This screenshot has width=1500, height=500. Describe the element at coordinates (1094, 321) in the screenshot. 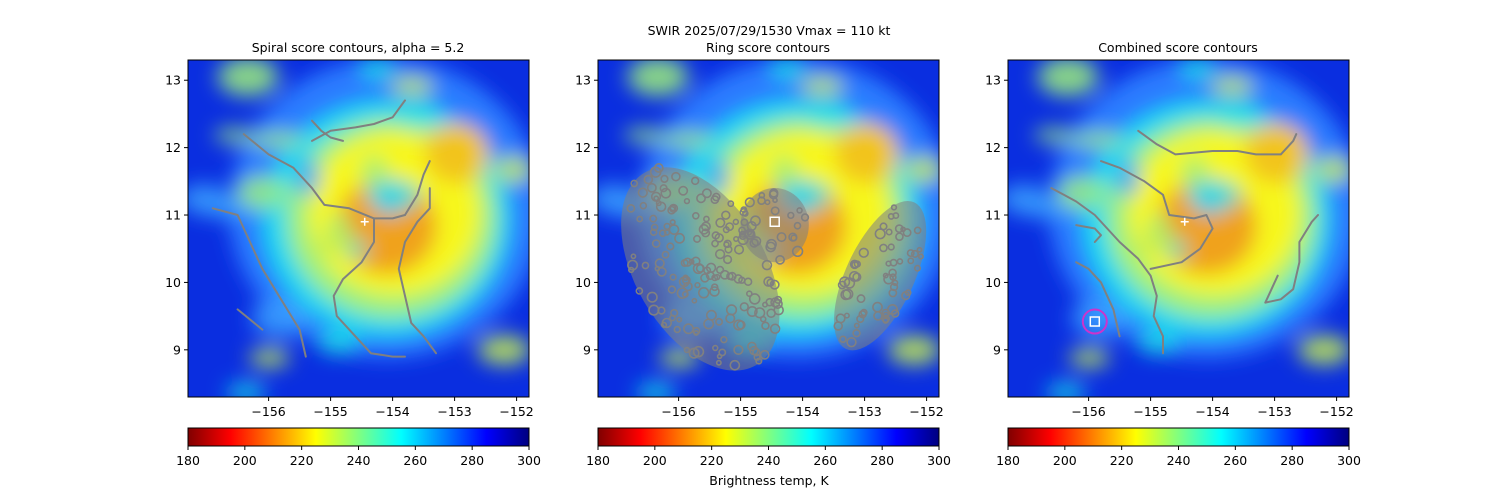

I see `best-fit-circle` at that location.